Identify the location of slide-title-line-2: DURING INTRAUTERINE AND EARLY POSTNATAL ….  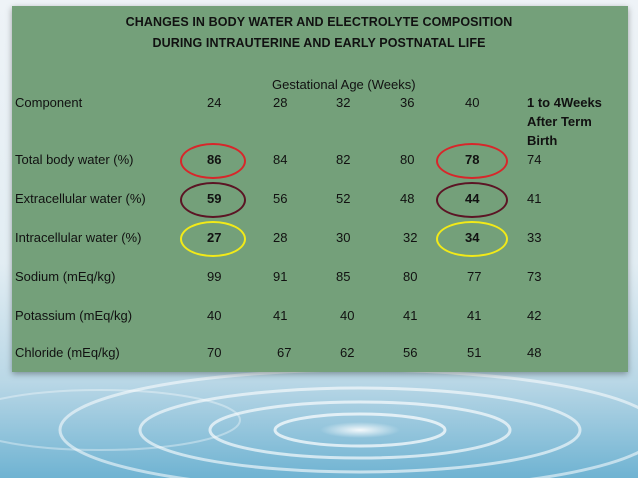
(319, 43).